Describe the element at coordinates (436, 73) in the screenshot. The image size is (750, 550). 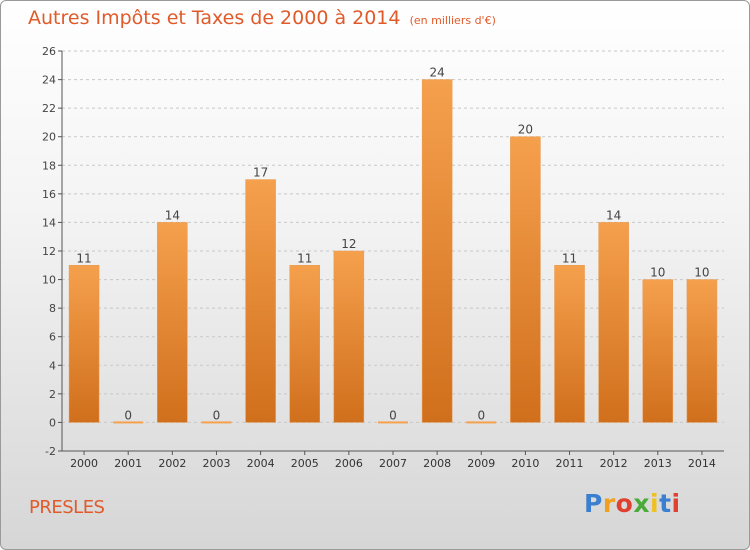
I see `data-label: 24` at that location.